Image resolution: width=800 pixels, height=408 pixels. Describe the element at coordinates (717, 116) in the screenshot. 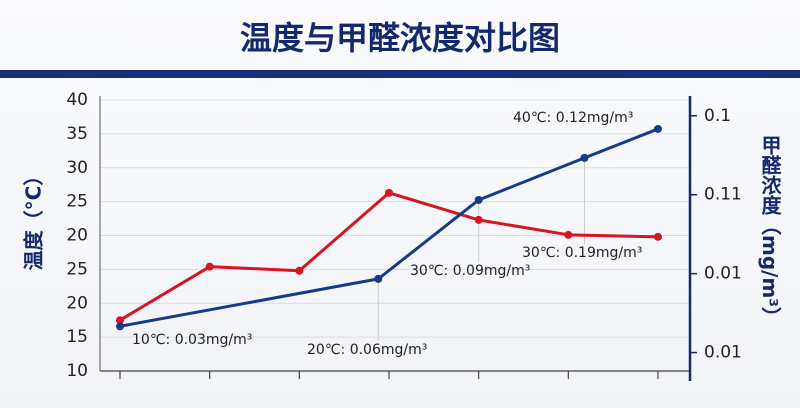

I see `y2-tick-label: 0.1` at that location.